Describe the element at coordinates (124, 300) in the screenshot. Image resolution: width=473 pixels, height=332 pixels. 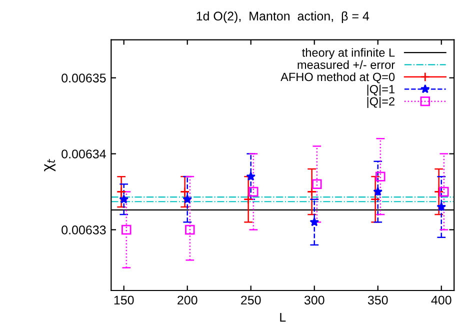
I see `x-tick-label: 150` at that location.